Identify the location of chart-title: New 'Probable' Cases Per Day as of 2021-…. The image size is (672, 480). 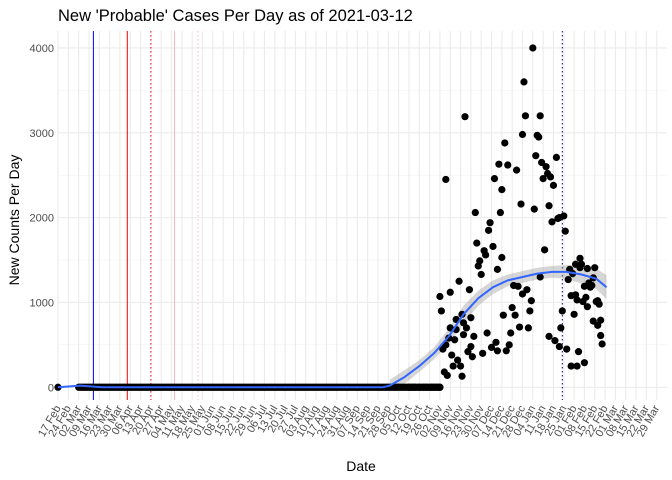
(235, 16).